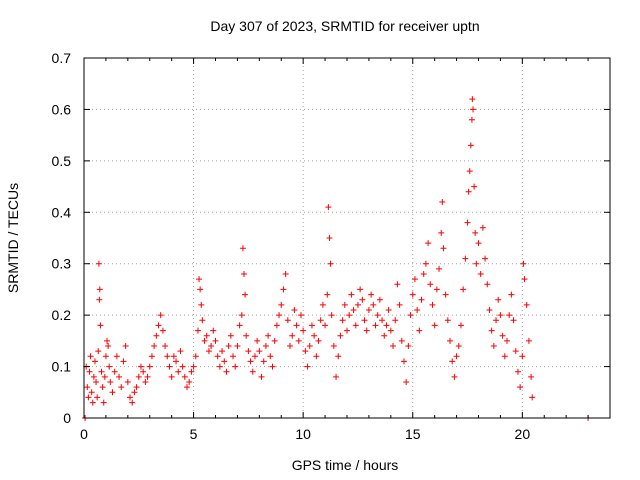  Describe the element at coordinates (62, 238) in the screenshot. I see `y-tick-labels: 0 0.1 0.2 0.3 0.4 0.5 0.6 0.7` at that location.